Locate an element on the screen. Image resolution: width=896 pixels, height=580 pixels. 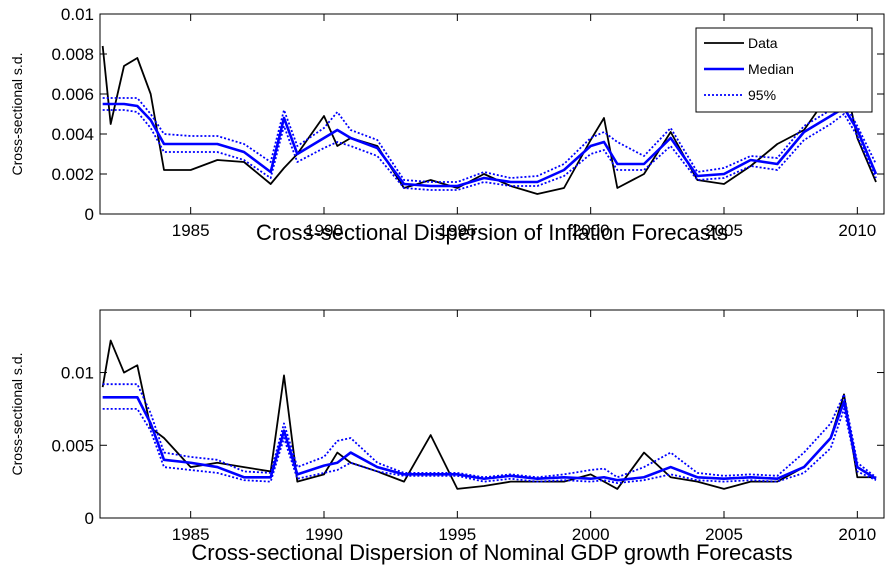
y-tick-label: 0.006 is located at coordinates (72, 94).